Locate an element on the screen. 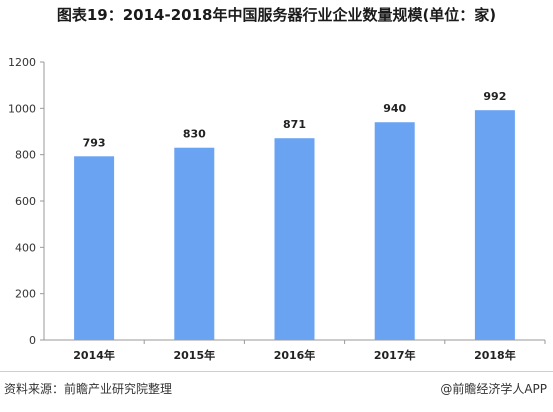  data-label: 992 is located at coordinates (494, 96).